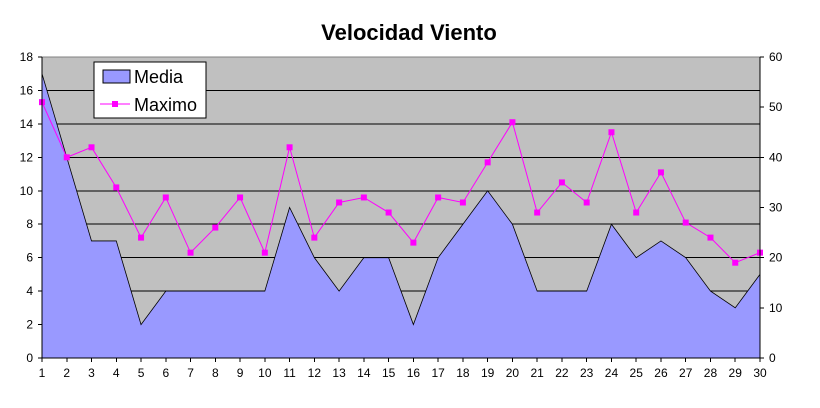 This screenshot has width=820, height=408. What do you see at coordinates (289, 373) in the screenshot?
I see `x-tick-label: 11` at bounding box center [289, 373].